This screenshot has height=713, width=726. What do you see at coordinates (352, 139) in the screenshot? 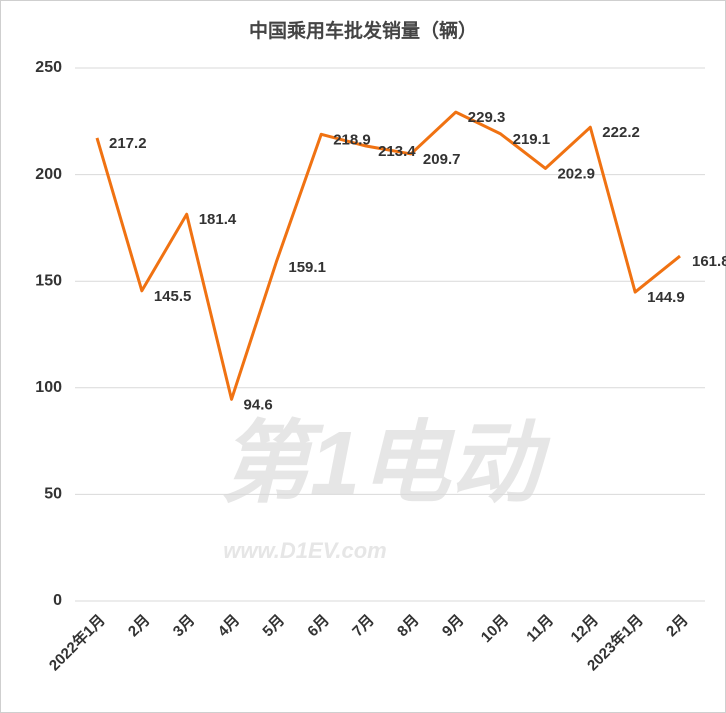
I see `data-label: 218.9` at bounding box center [352, 139].